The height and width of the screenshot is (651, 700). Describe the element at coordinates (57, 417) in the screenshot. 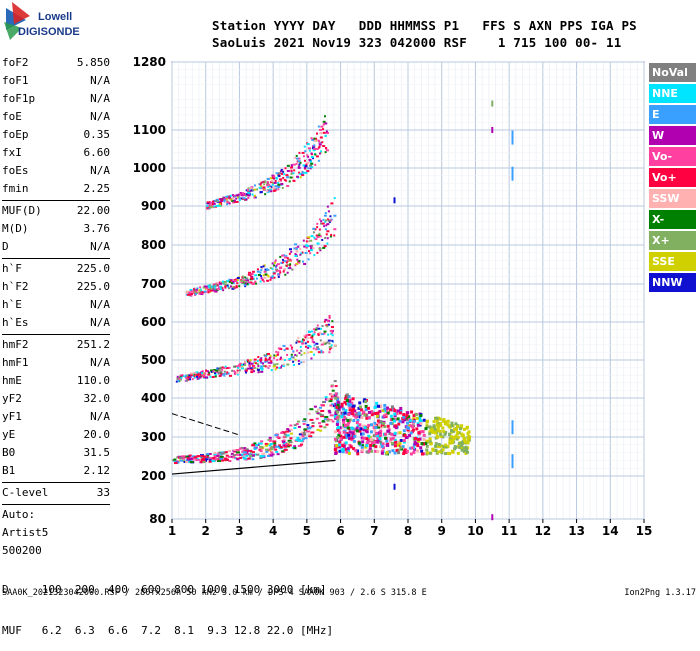

I see `param-row: yF1 N/A` at that location.